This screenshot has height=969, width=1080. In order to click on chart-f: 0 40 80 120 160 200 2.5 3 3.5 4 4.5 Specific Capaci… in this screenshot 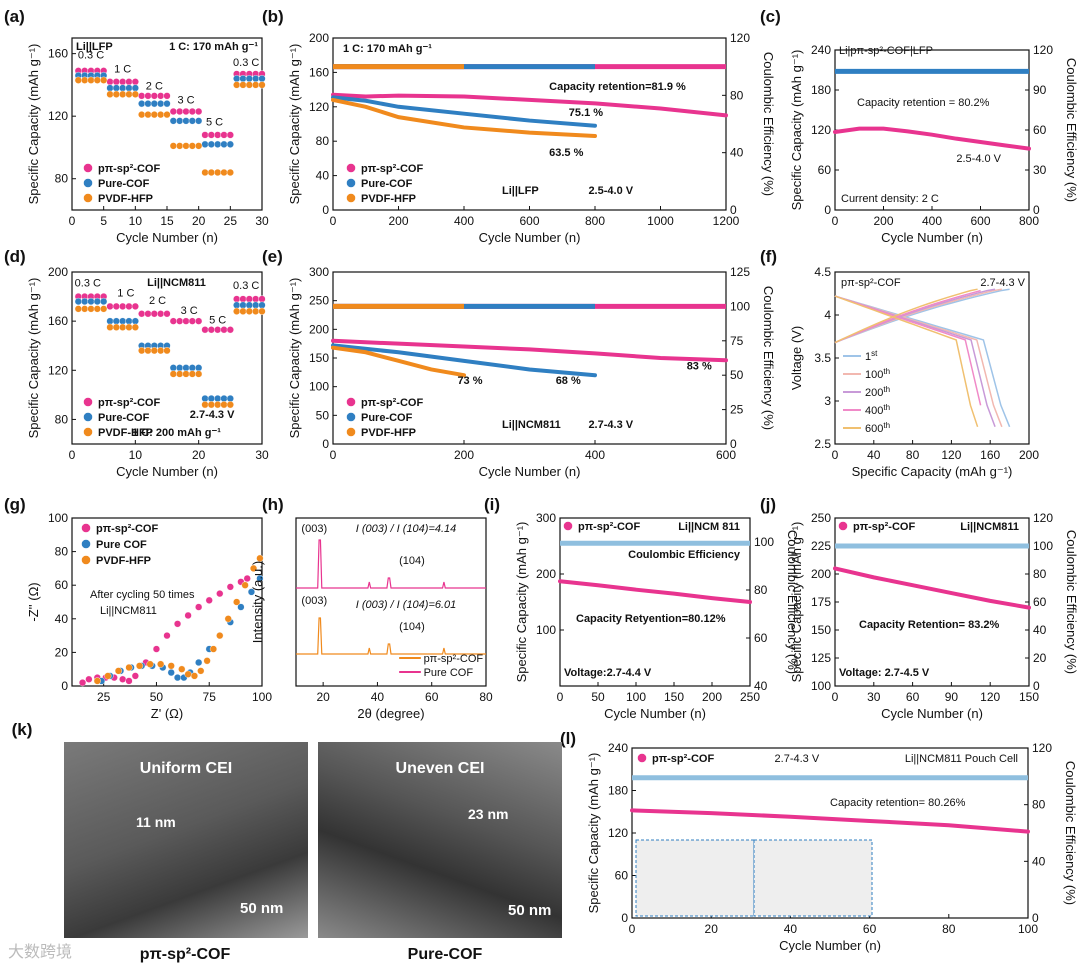, I will do `click(899, 363)`.